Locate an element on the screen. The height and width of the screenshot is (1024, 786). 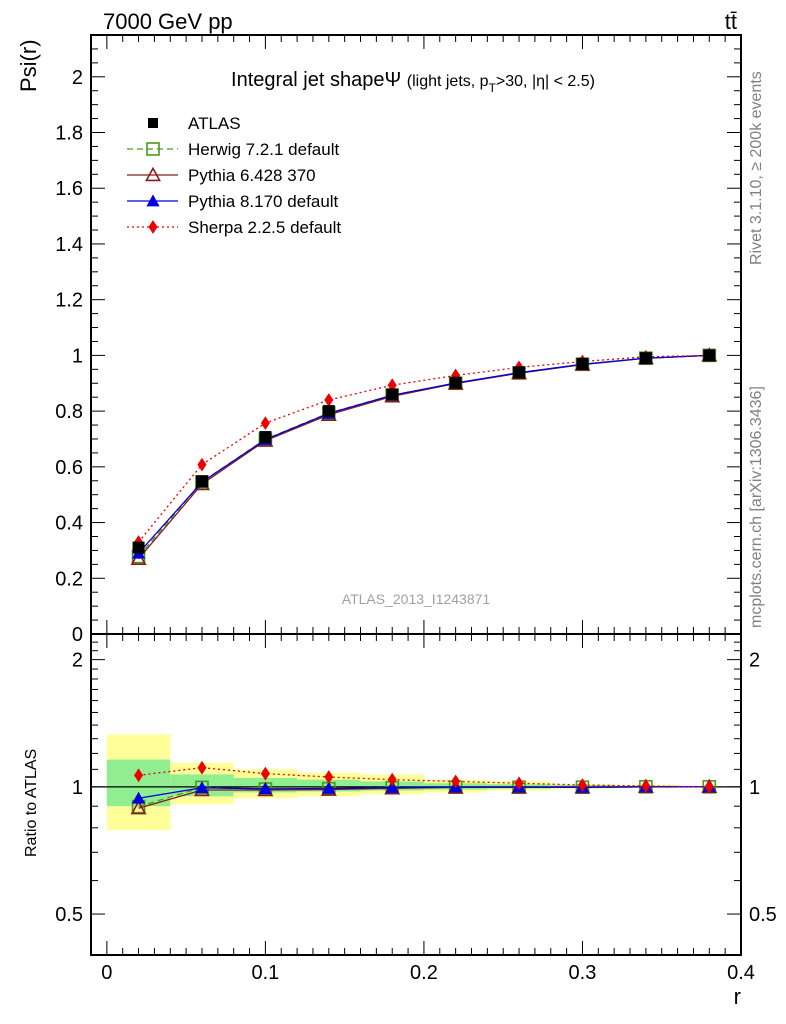
ratio-y-tick-label-right: 1 is located at coordinates (754, 788).